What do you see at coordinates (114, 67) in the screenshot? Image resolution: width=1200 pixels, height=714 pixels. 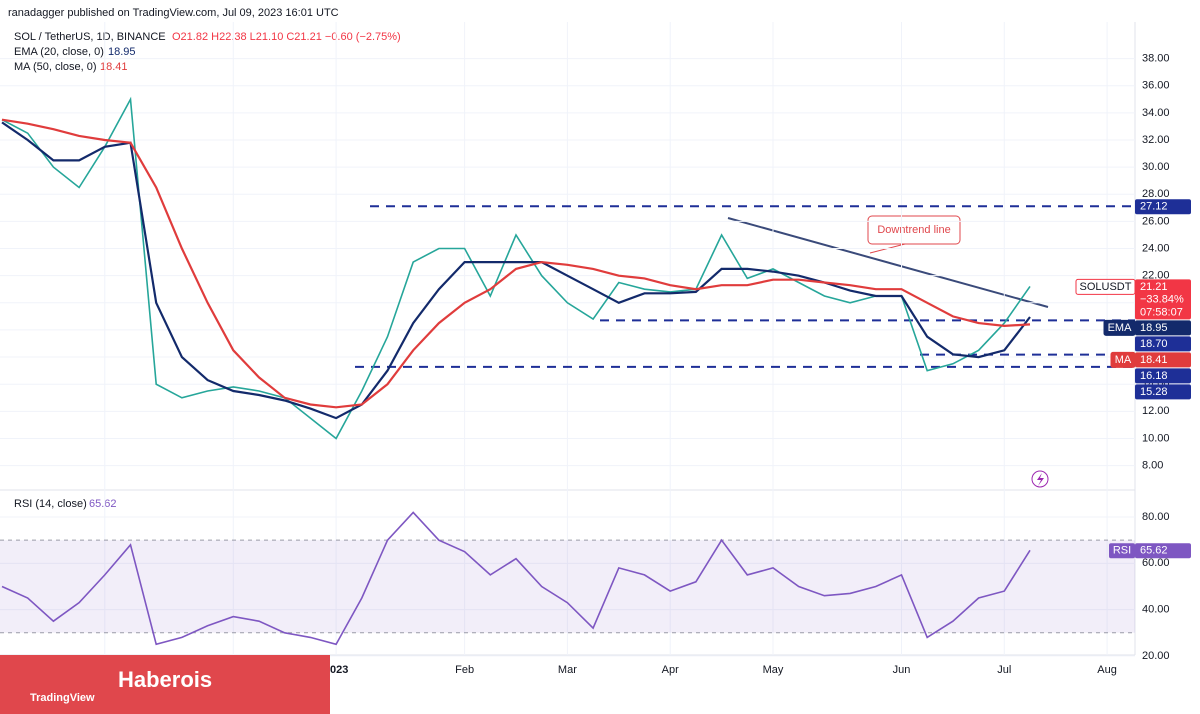 I see `ma-legend-value: 18.41` at bounding box center [114, 67].